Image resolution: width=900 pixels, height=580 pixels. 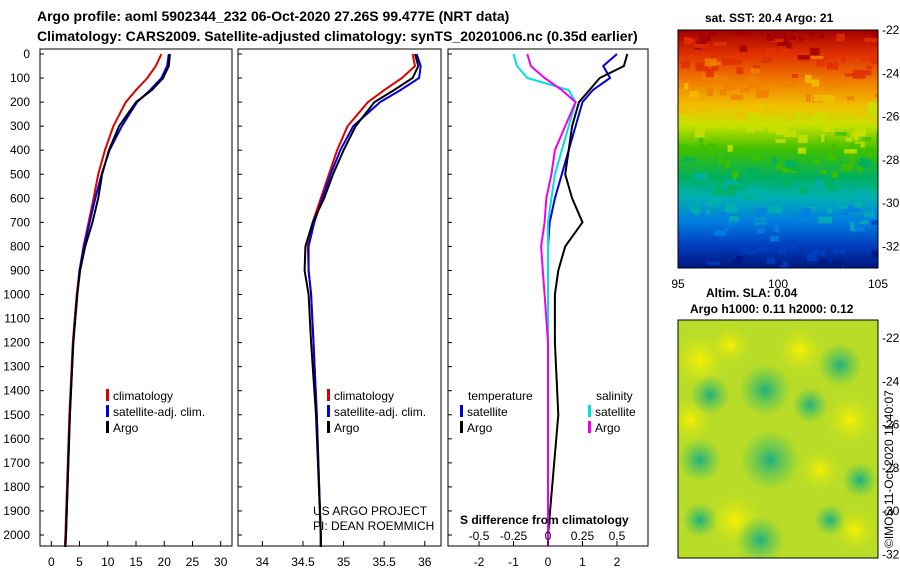 I want to click on legend-label-satellite: satellite-adj. clim., so click(x=380, y=412).